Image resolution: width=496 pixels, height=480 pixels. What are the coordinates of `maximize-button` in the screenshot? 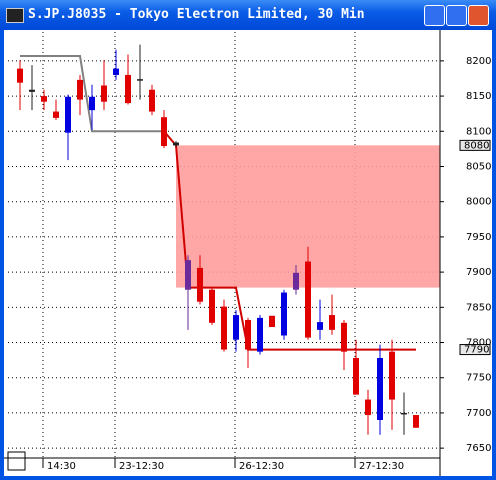 It's located at (456, 15).